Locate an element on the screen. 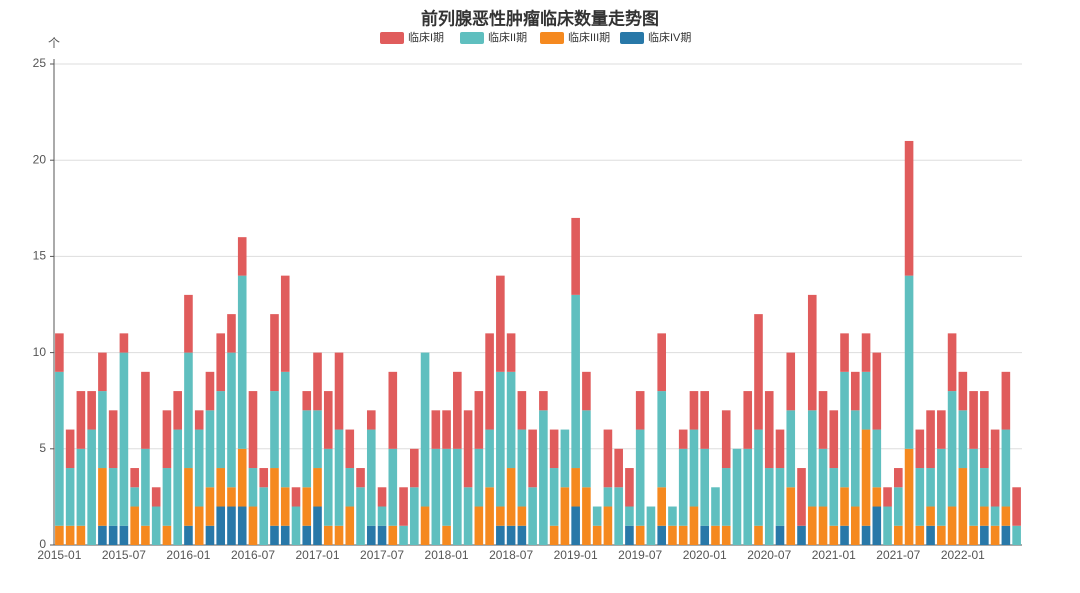 Image resolution: width=1080 pixels, height=593 pixels. x-tick-label: 2016-01 is located at coordinates (188, 555).